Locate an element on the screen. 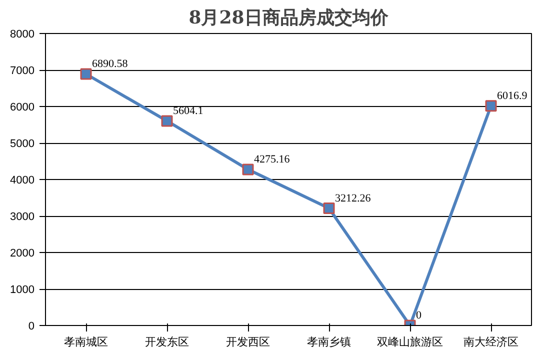  data-label: 0 is located at coordinates (419, 316).